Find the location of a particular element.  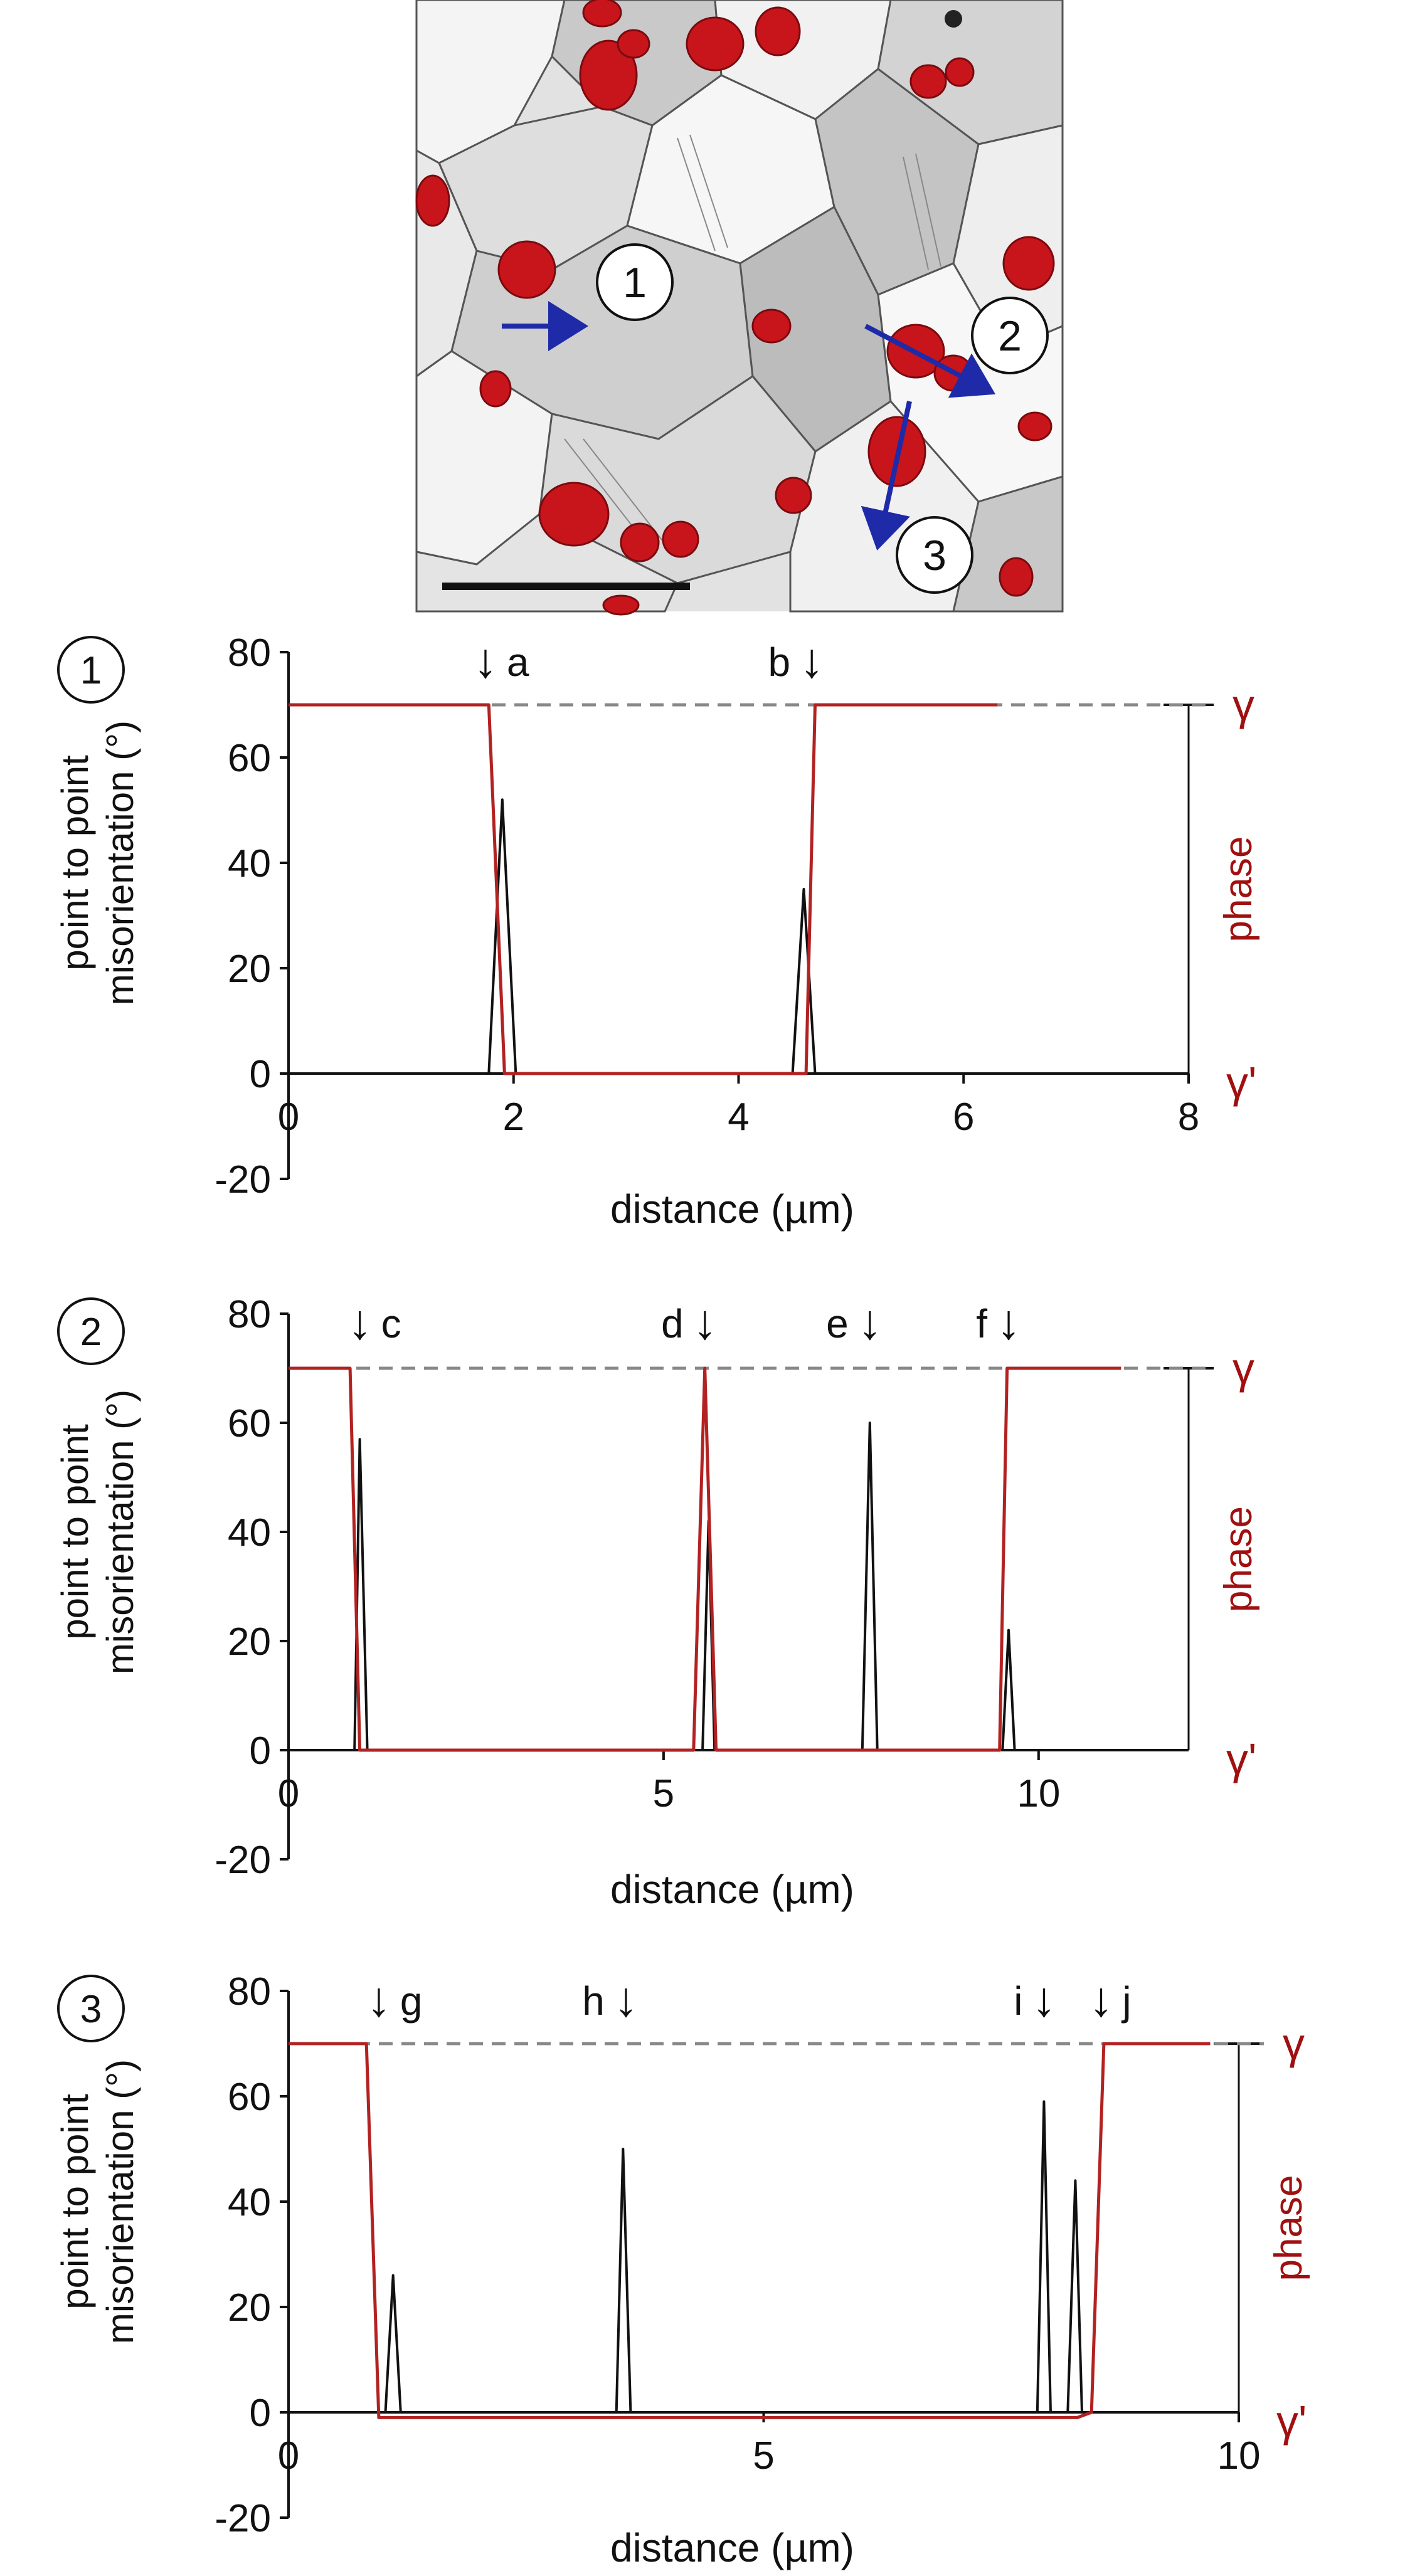

profile-markers: 1 2 3 is located at coordinates (822, 418).